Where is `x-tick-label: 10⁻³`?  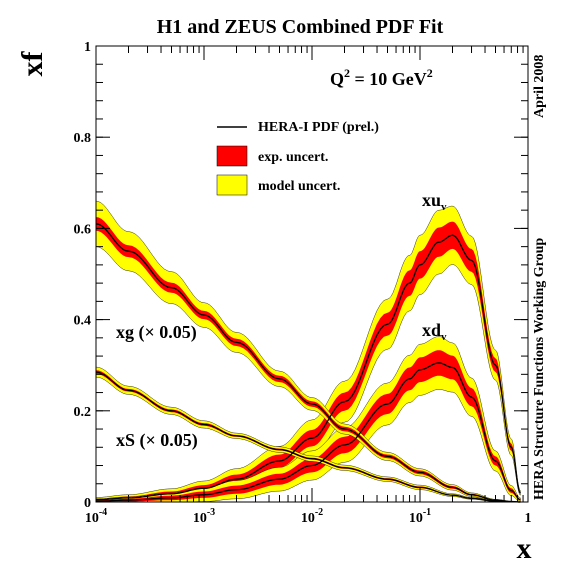
x-tick-label: 10⁻³ is located at coordinates (204, 516).